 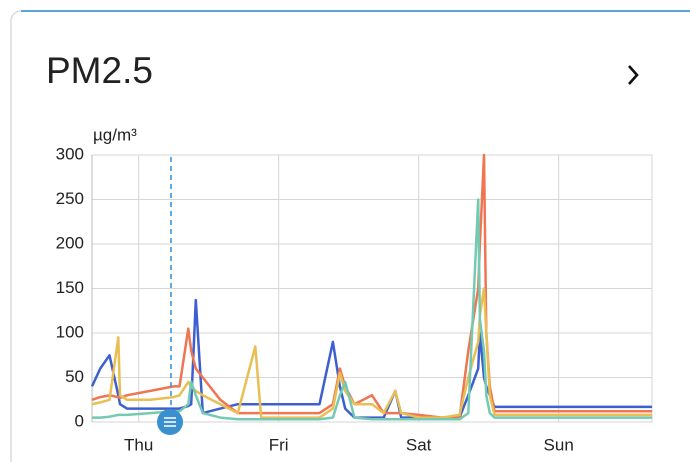 I want to click on x-tick-label: Fri, so click(x=279, y=444).